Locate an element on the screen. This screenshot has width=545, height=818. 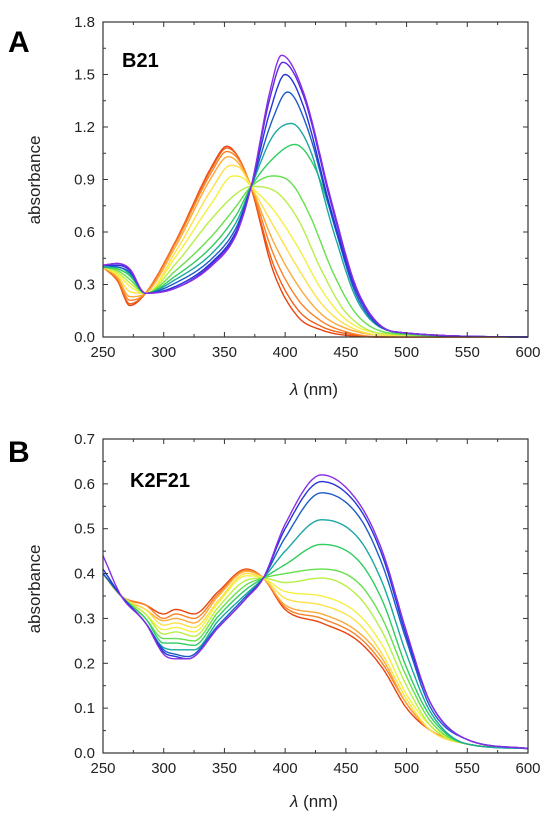
sample-label-b: K2F21 is located at coordinates (160, 481).